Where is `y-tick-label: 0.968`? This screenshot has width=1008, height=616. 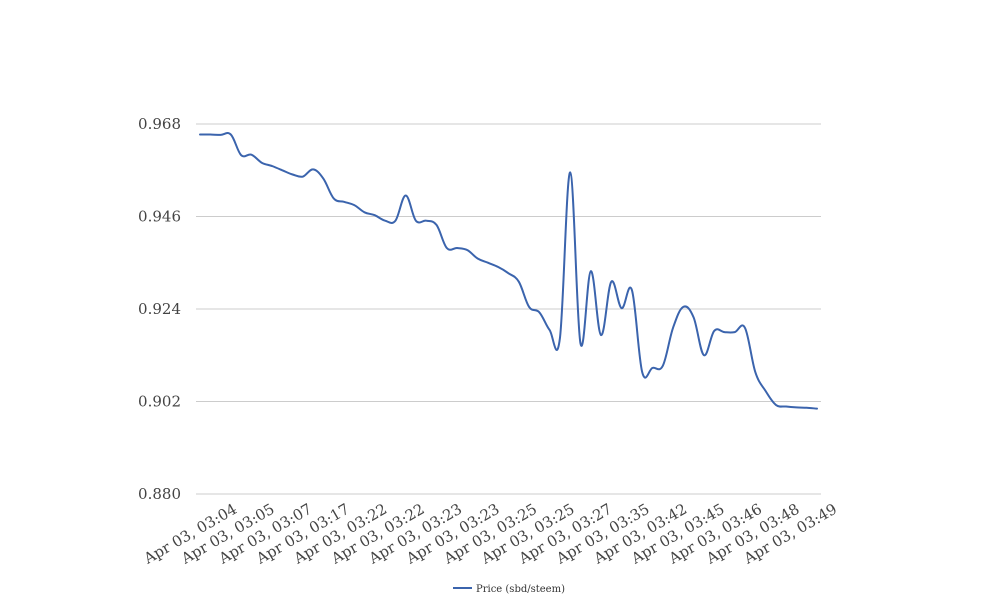 y-tick-label: 0.968 is located at coordinates (159, 124).